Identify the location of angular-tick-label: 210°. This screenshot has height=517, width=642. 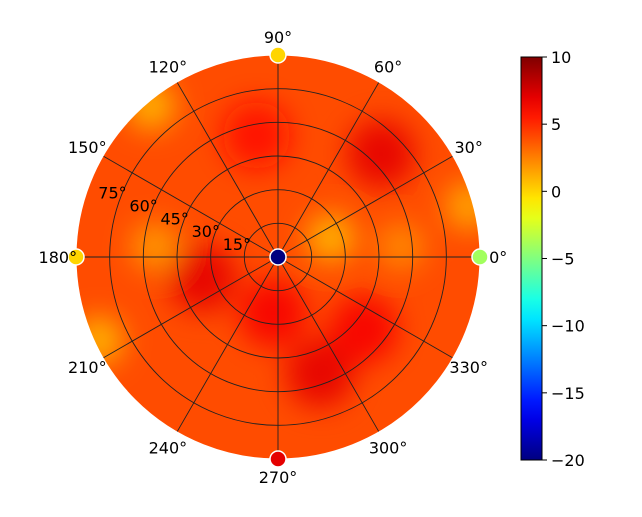
(87, 367).